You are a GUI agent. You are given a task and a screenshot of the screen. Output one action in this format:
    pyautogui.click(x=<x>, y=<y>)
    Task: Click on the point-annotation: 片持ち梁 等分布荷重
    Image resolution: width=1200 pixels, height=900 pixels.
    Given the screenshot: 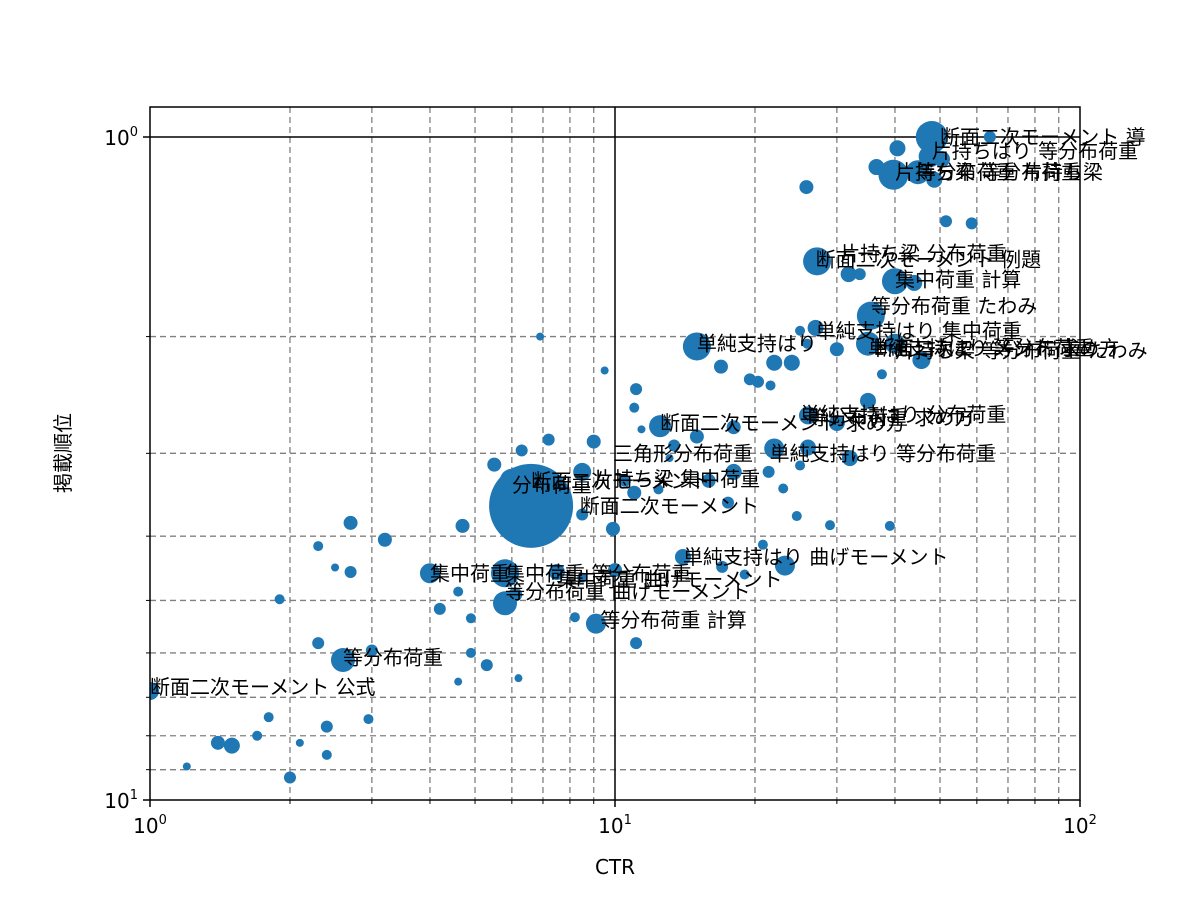 What is the action you would take?
    pyautogui.click(x=988, y=172)
    